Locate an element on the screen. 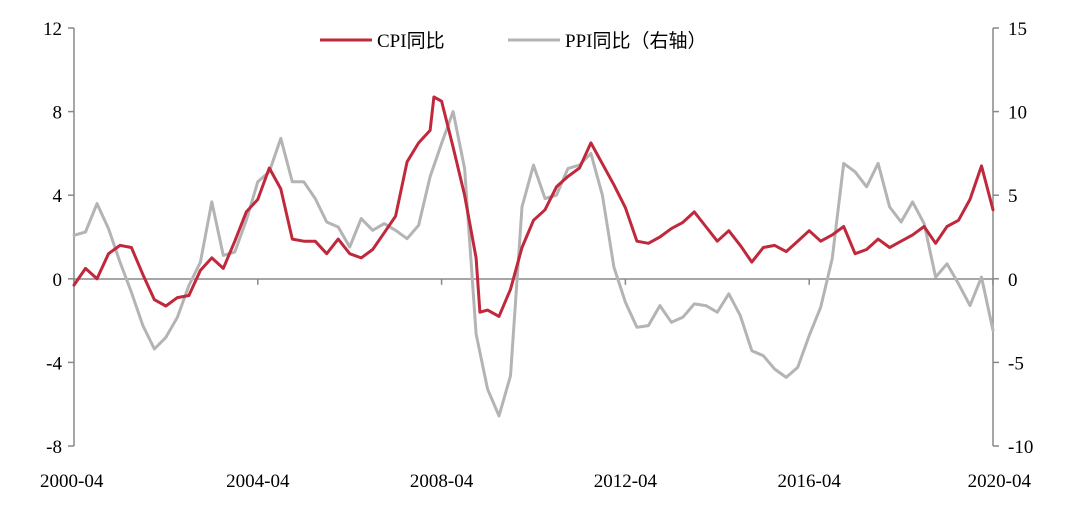  left-y-tick-label: 12 is located at coordinates (52, 29).